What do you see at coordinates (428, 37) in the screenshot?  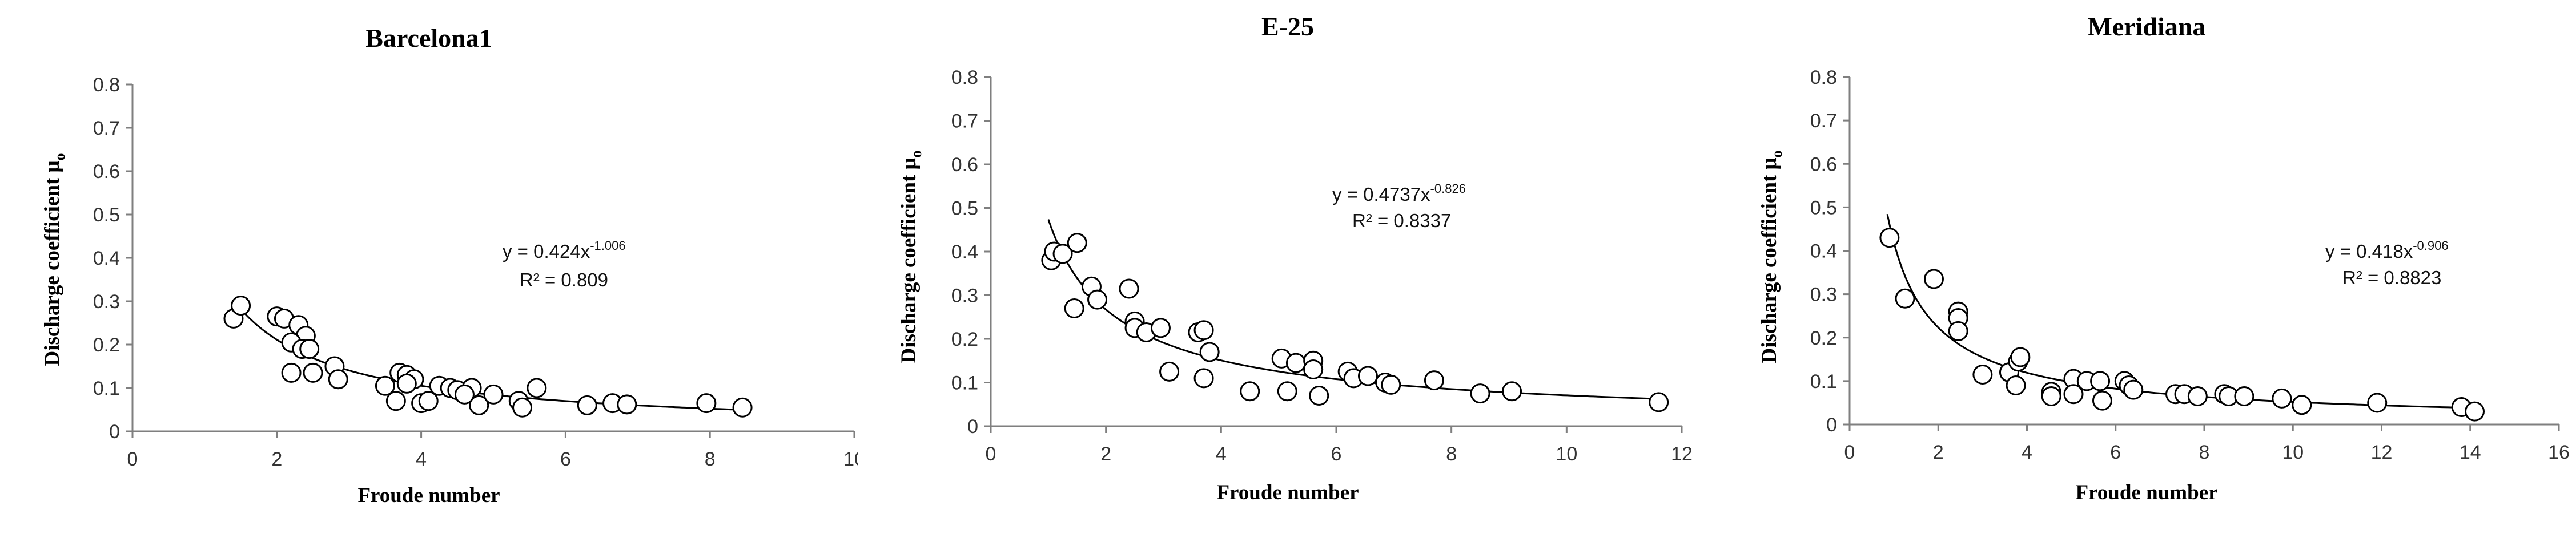 I see `chart-title: Barcelona1` at bounding box center [428, 37].